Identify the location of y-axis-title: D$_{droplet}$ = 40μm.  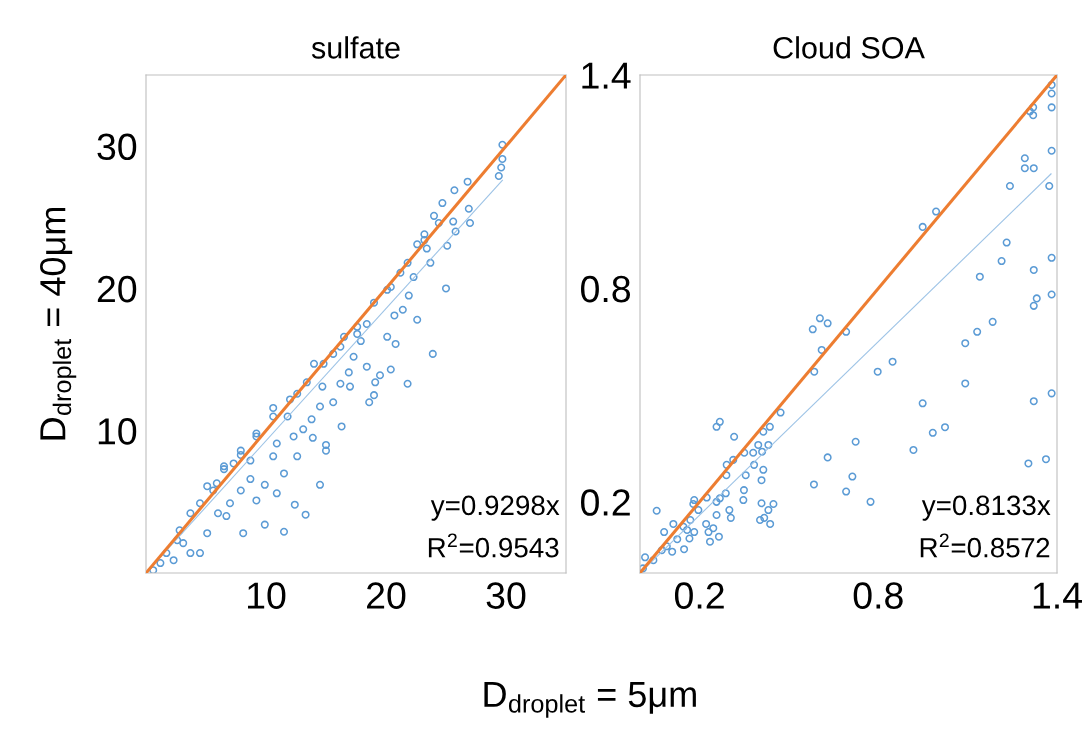
(58, 323).